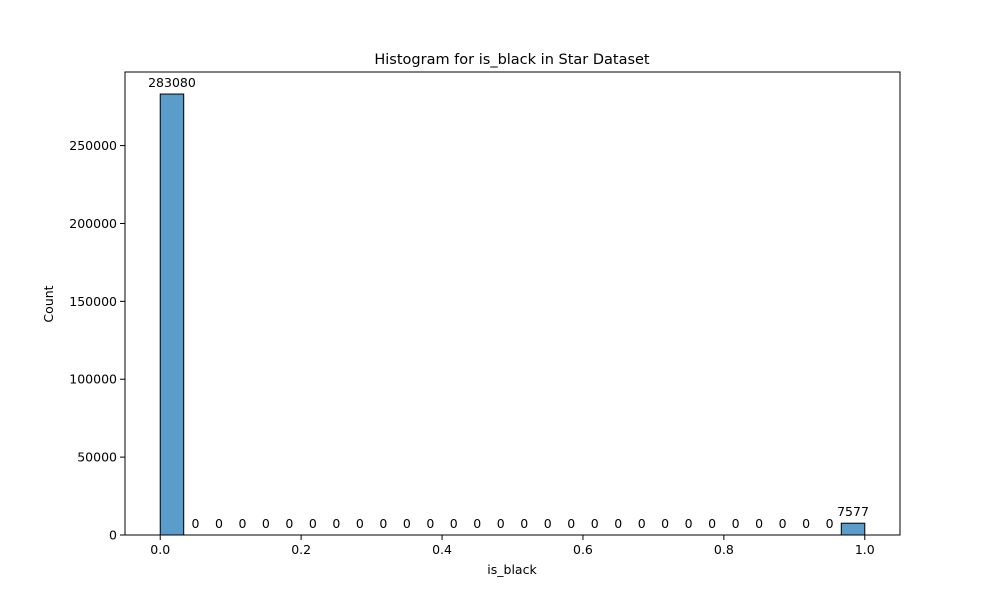 The height and width of the screenshot is (600, 1000). I want to click on bar-count-label: 7577, so click(853, 511).